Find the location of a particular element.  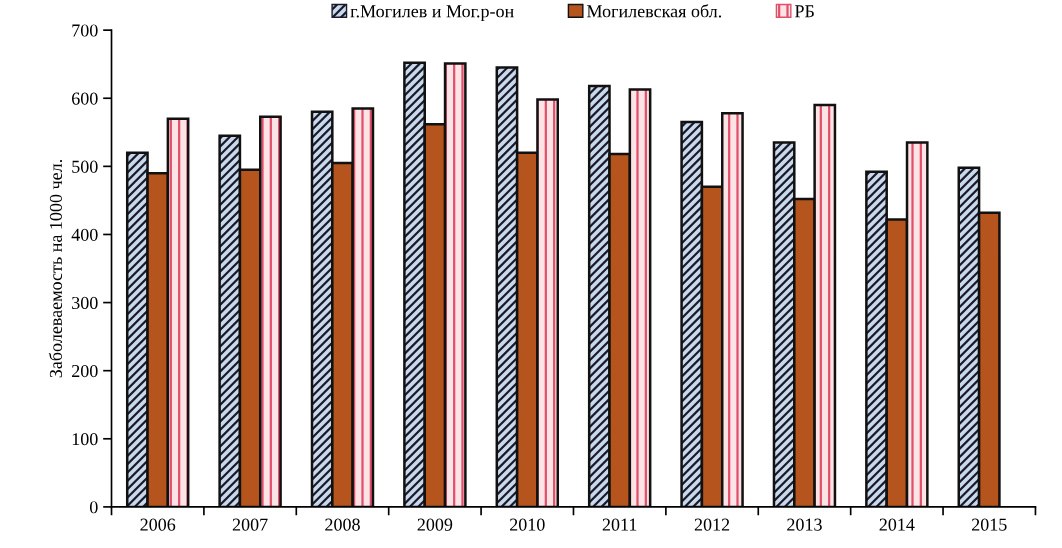

x-tick-label: 2006 is located at coordinates (158, 524).